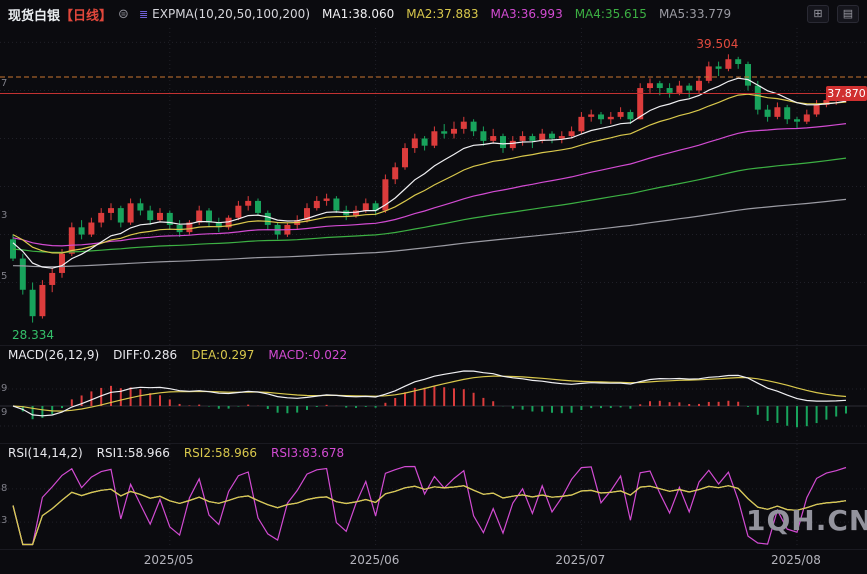  I want to click on ma-value: MA2:37.883, so click(442, 14).